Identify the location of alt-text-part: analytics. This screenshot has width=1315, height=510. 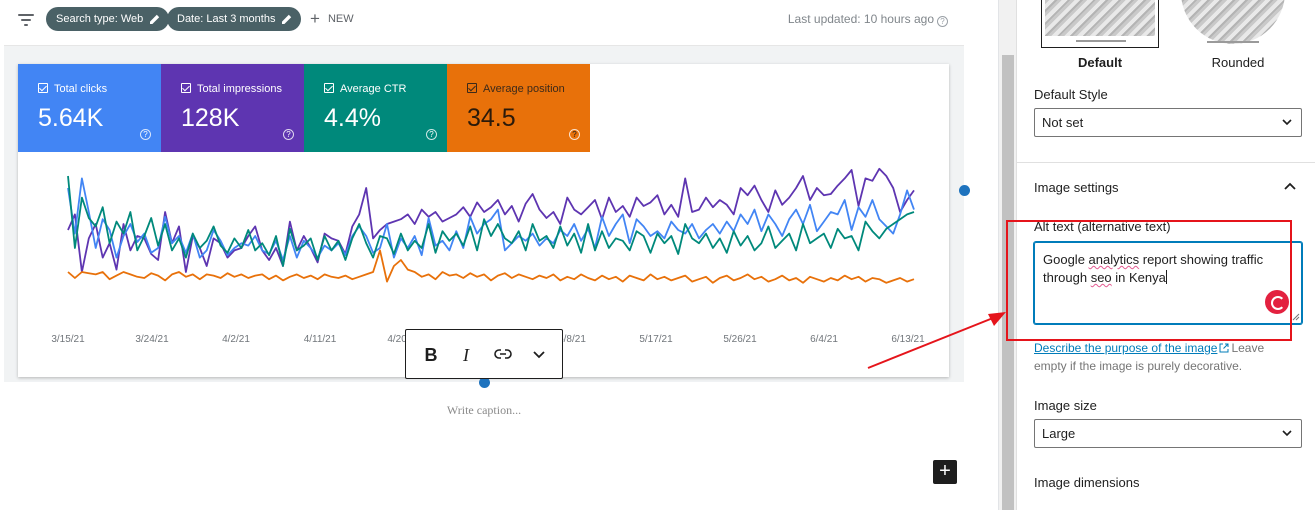
(1114, 259).